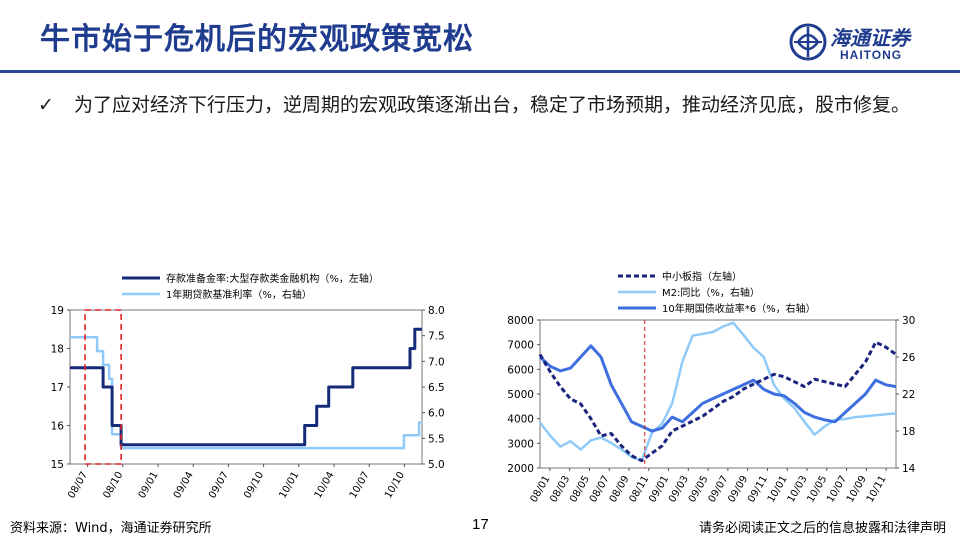  What do you see at coordinates (272, 278) in the screenshot?
I see `legend-label: 存款准备金率:大型存款类金融机构（%，左轴）` at bounding box center [272, 278].